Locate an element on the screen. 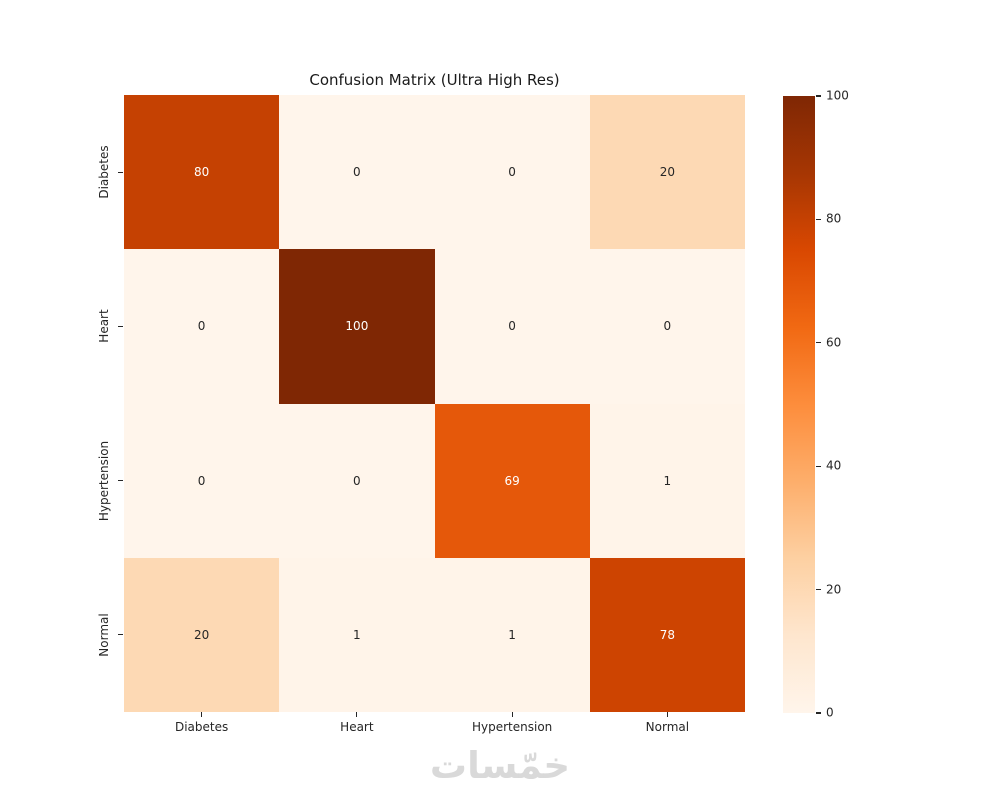  cell-value: 69 is located at coordinates (512, 480).